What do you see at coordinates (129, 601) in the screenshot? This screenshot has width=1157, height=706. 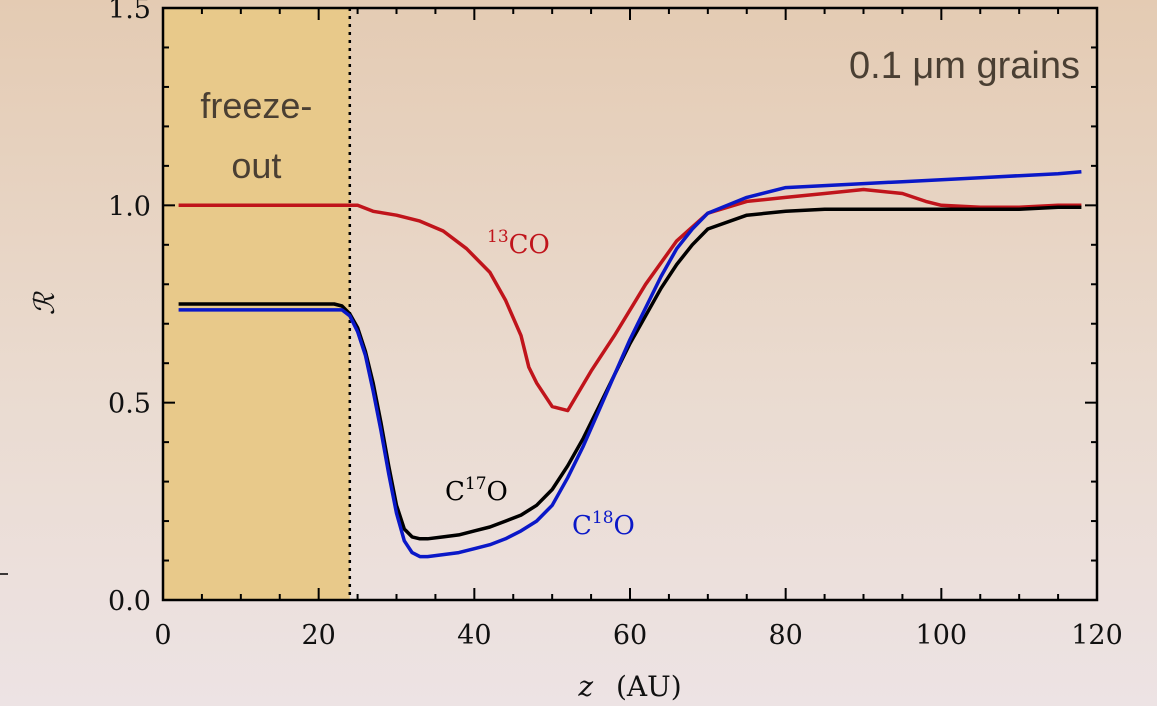 I see `y-tick-label: 0.0` at bounding box center [129, 601].